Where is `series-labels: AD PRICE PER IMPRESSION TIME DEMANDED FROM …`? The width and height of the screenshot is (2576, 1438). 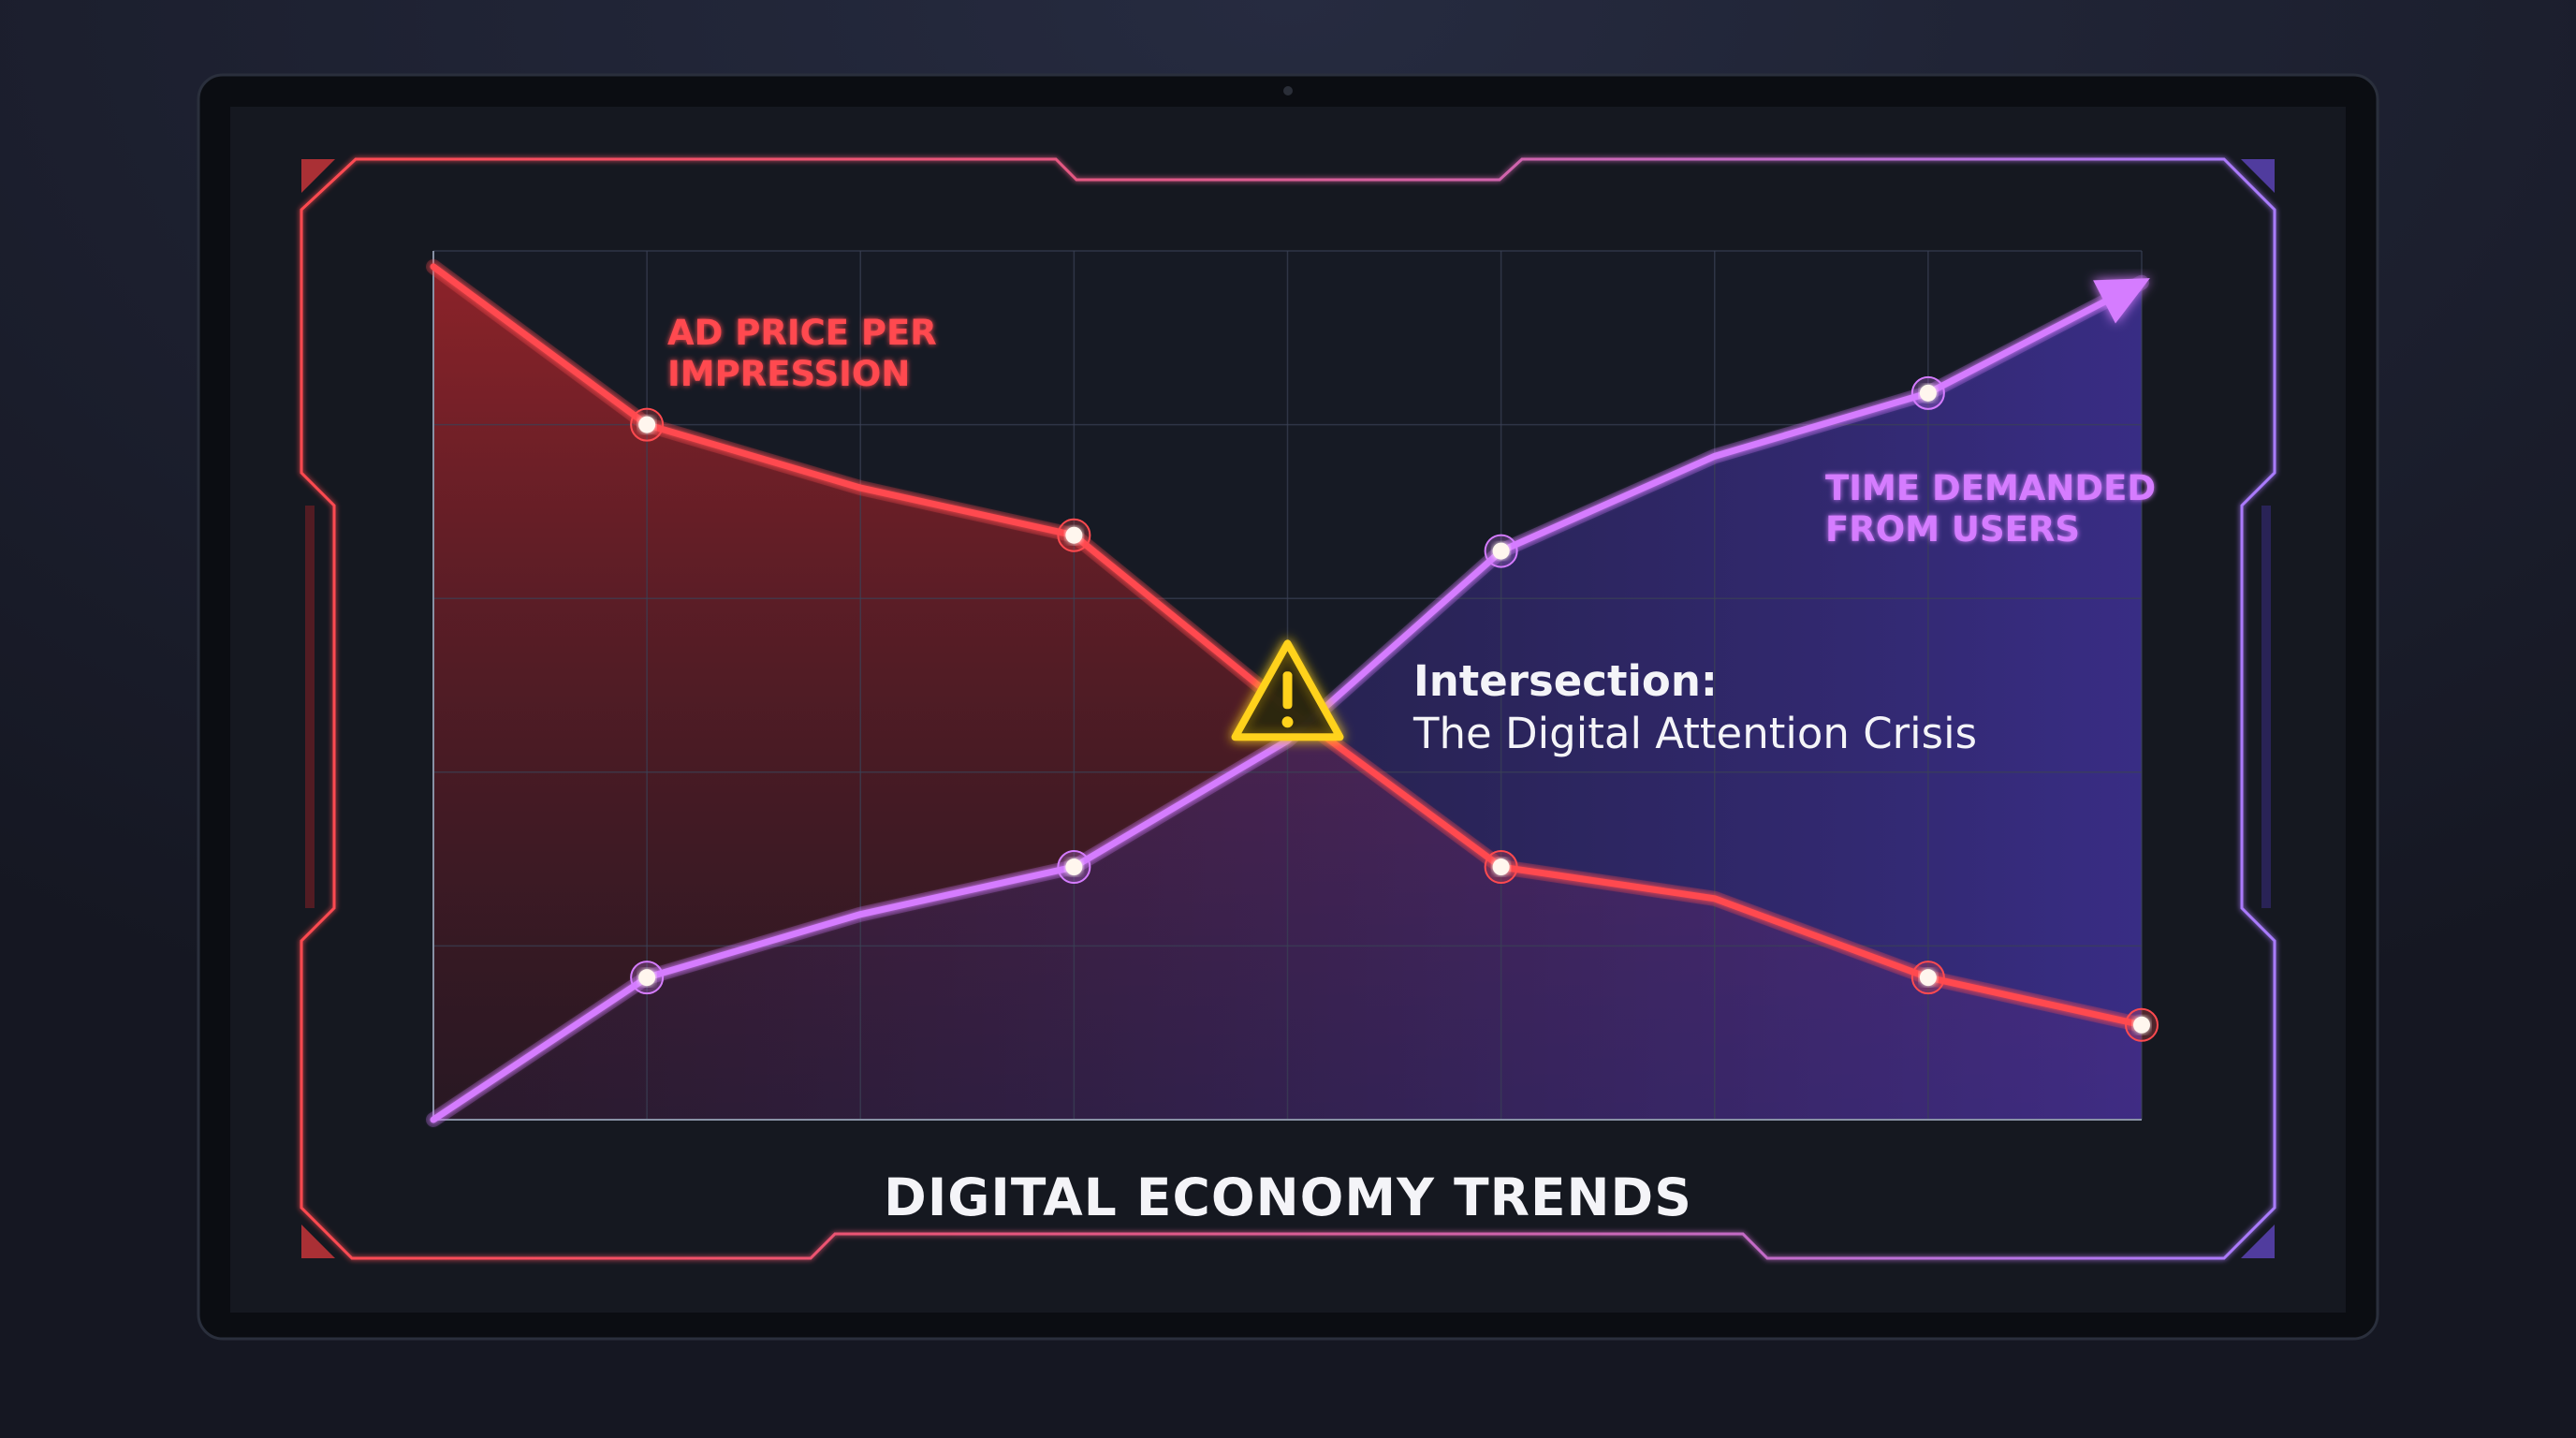 series-labels: AD PRICE PER IMPRESSION TIME DEMANDED FROM … is located at coordinates (1411, 431).